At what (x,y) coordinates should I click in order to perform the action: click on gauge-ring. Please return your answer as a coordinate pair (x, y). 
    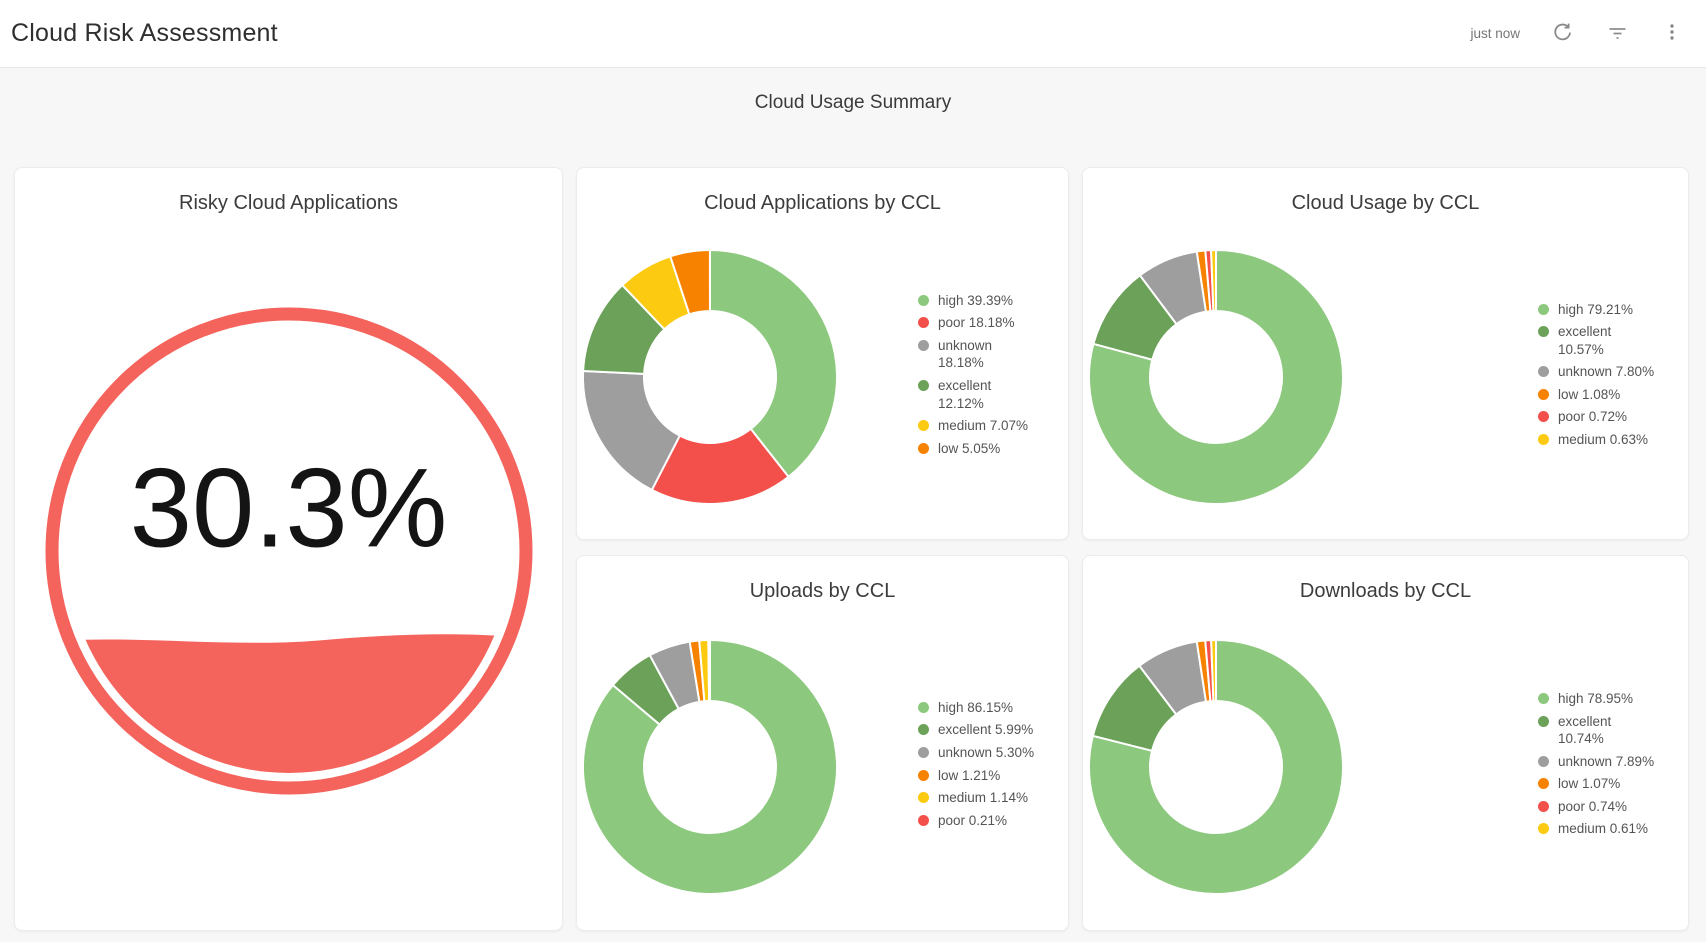
    Looking at the image, I should click on (288, 551).